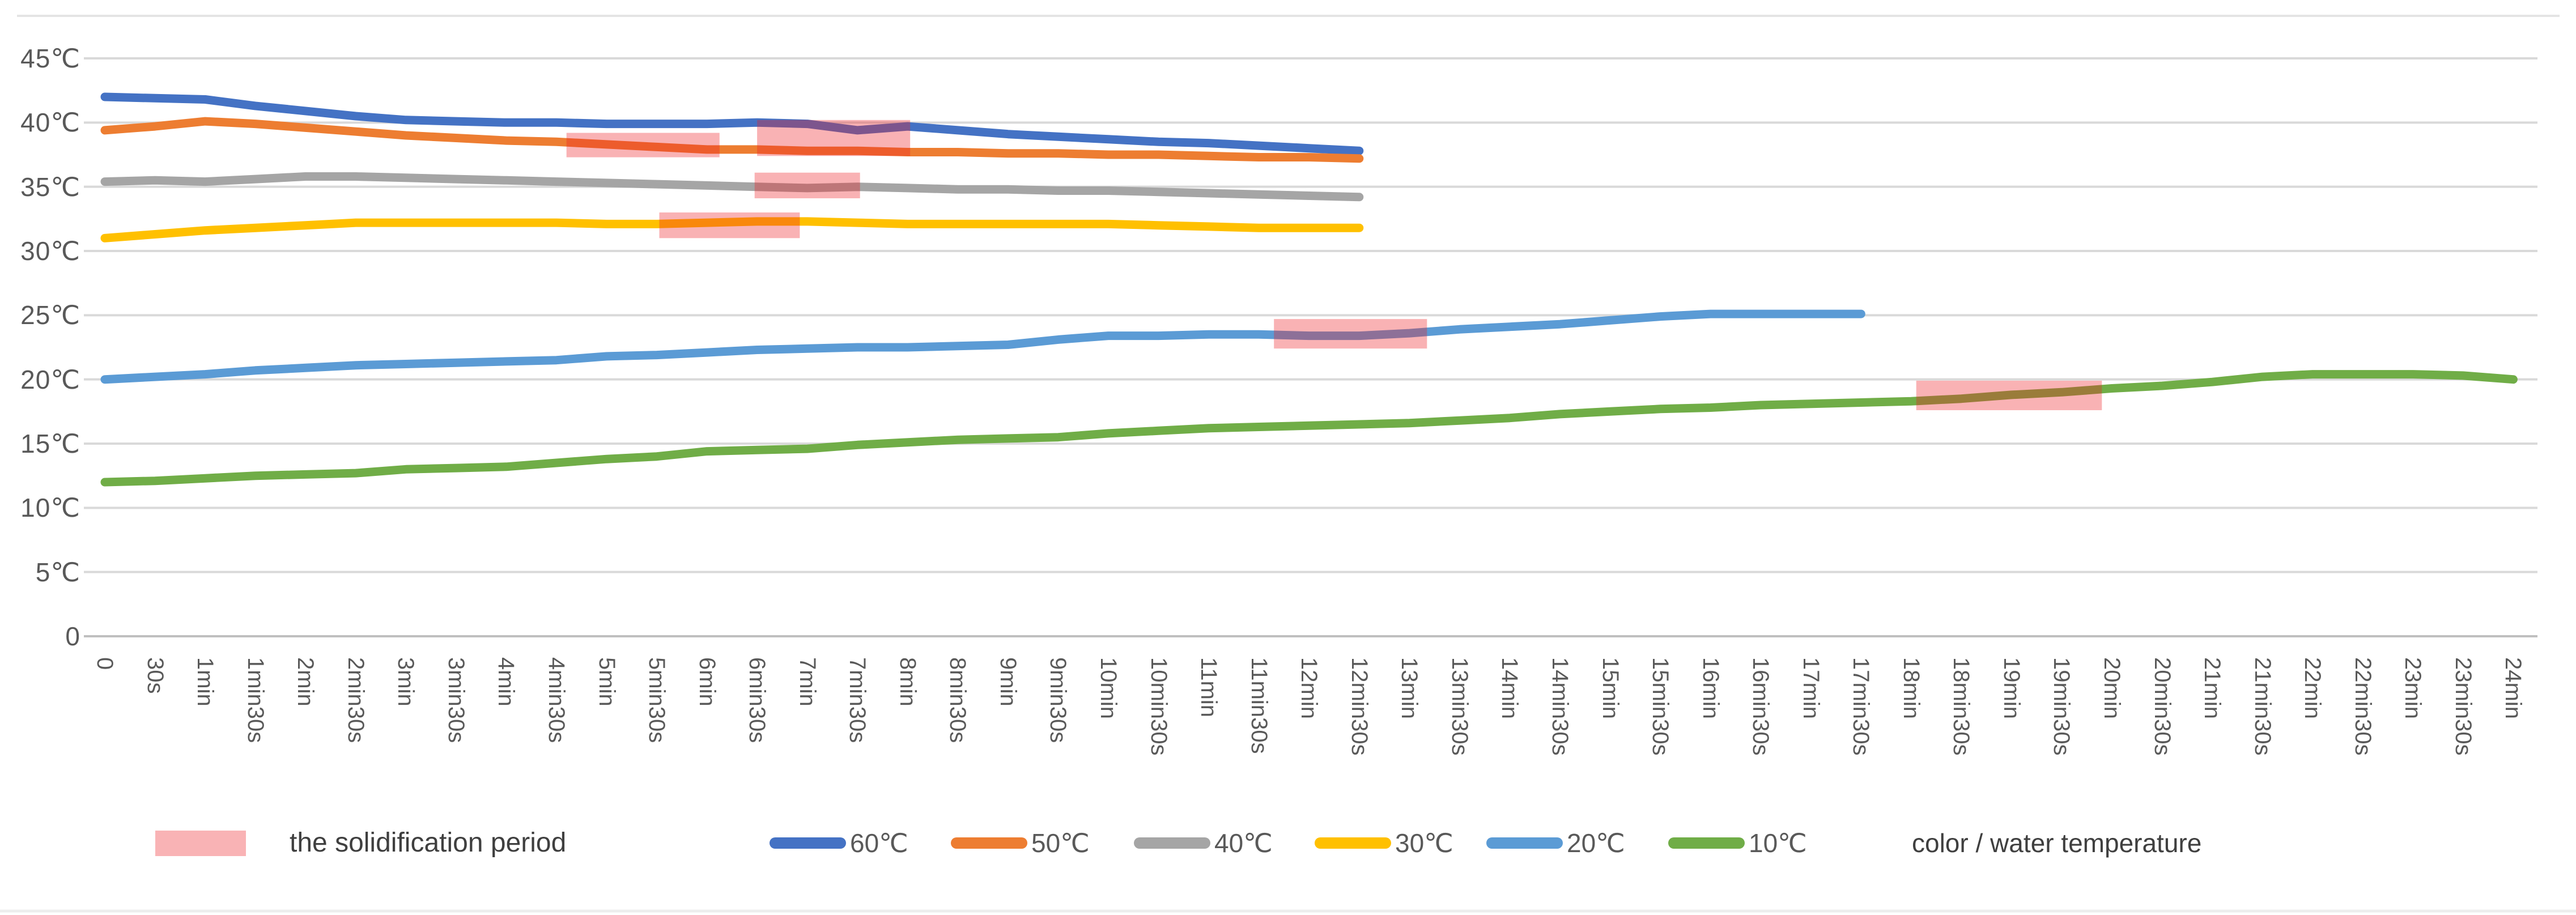 The height and width of the screenshot is (915, 2576). What do you see at coordinates (50, 315) in the screenshot?
I see `y-tick-label: 25℃` at bounding box center [50, 315].